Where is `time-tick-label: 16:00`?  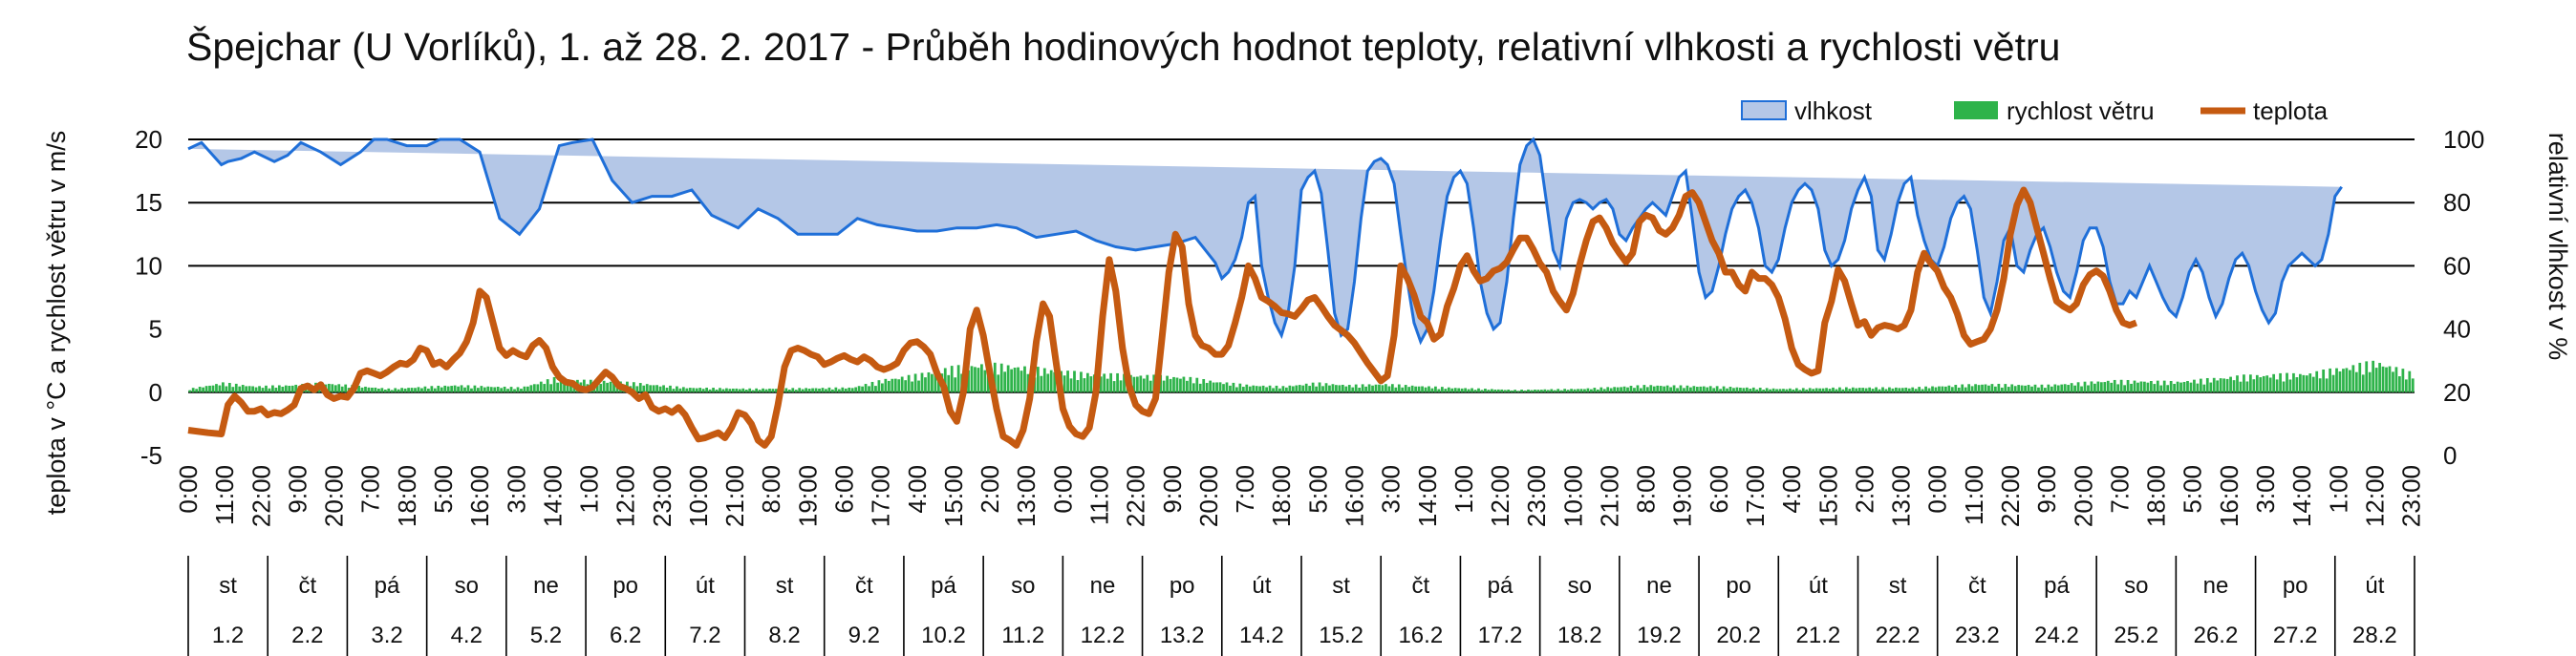 time-tick-label: 16:00 is located at coordinates (479, 496).